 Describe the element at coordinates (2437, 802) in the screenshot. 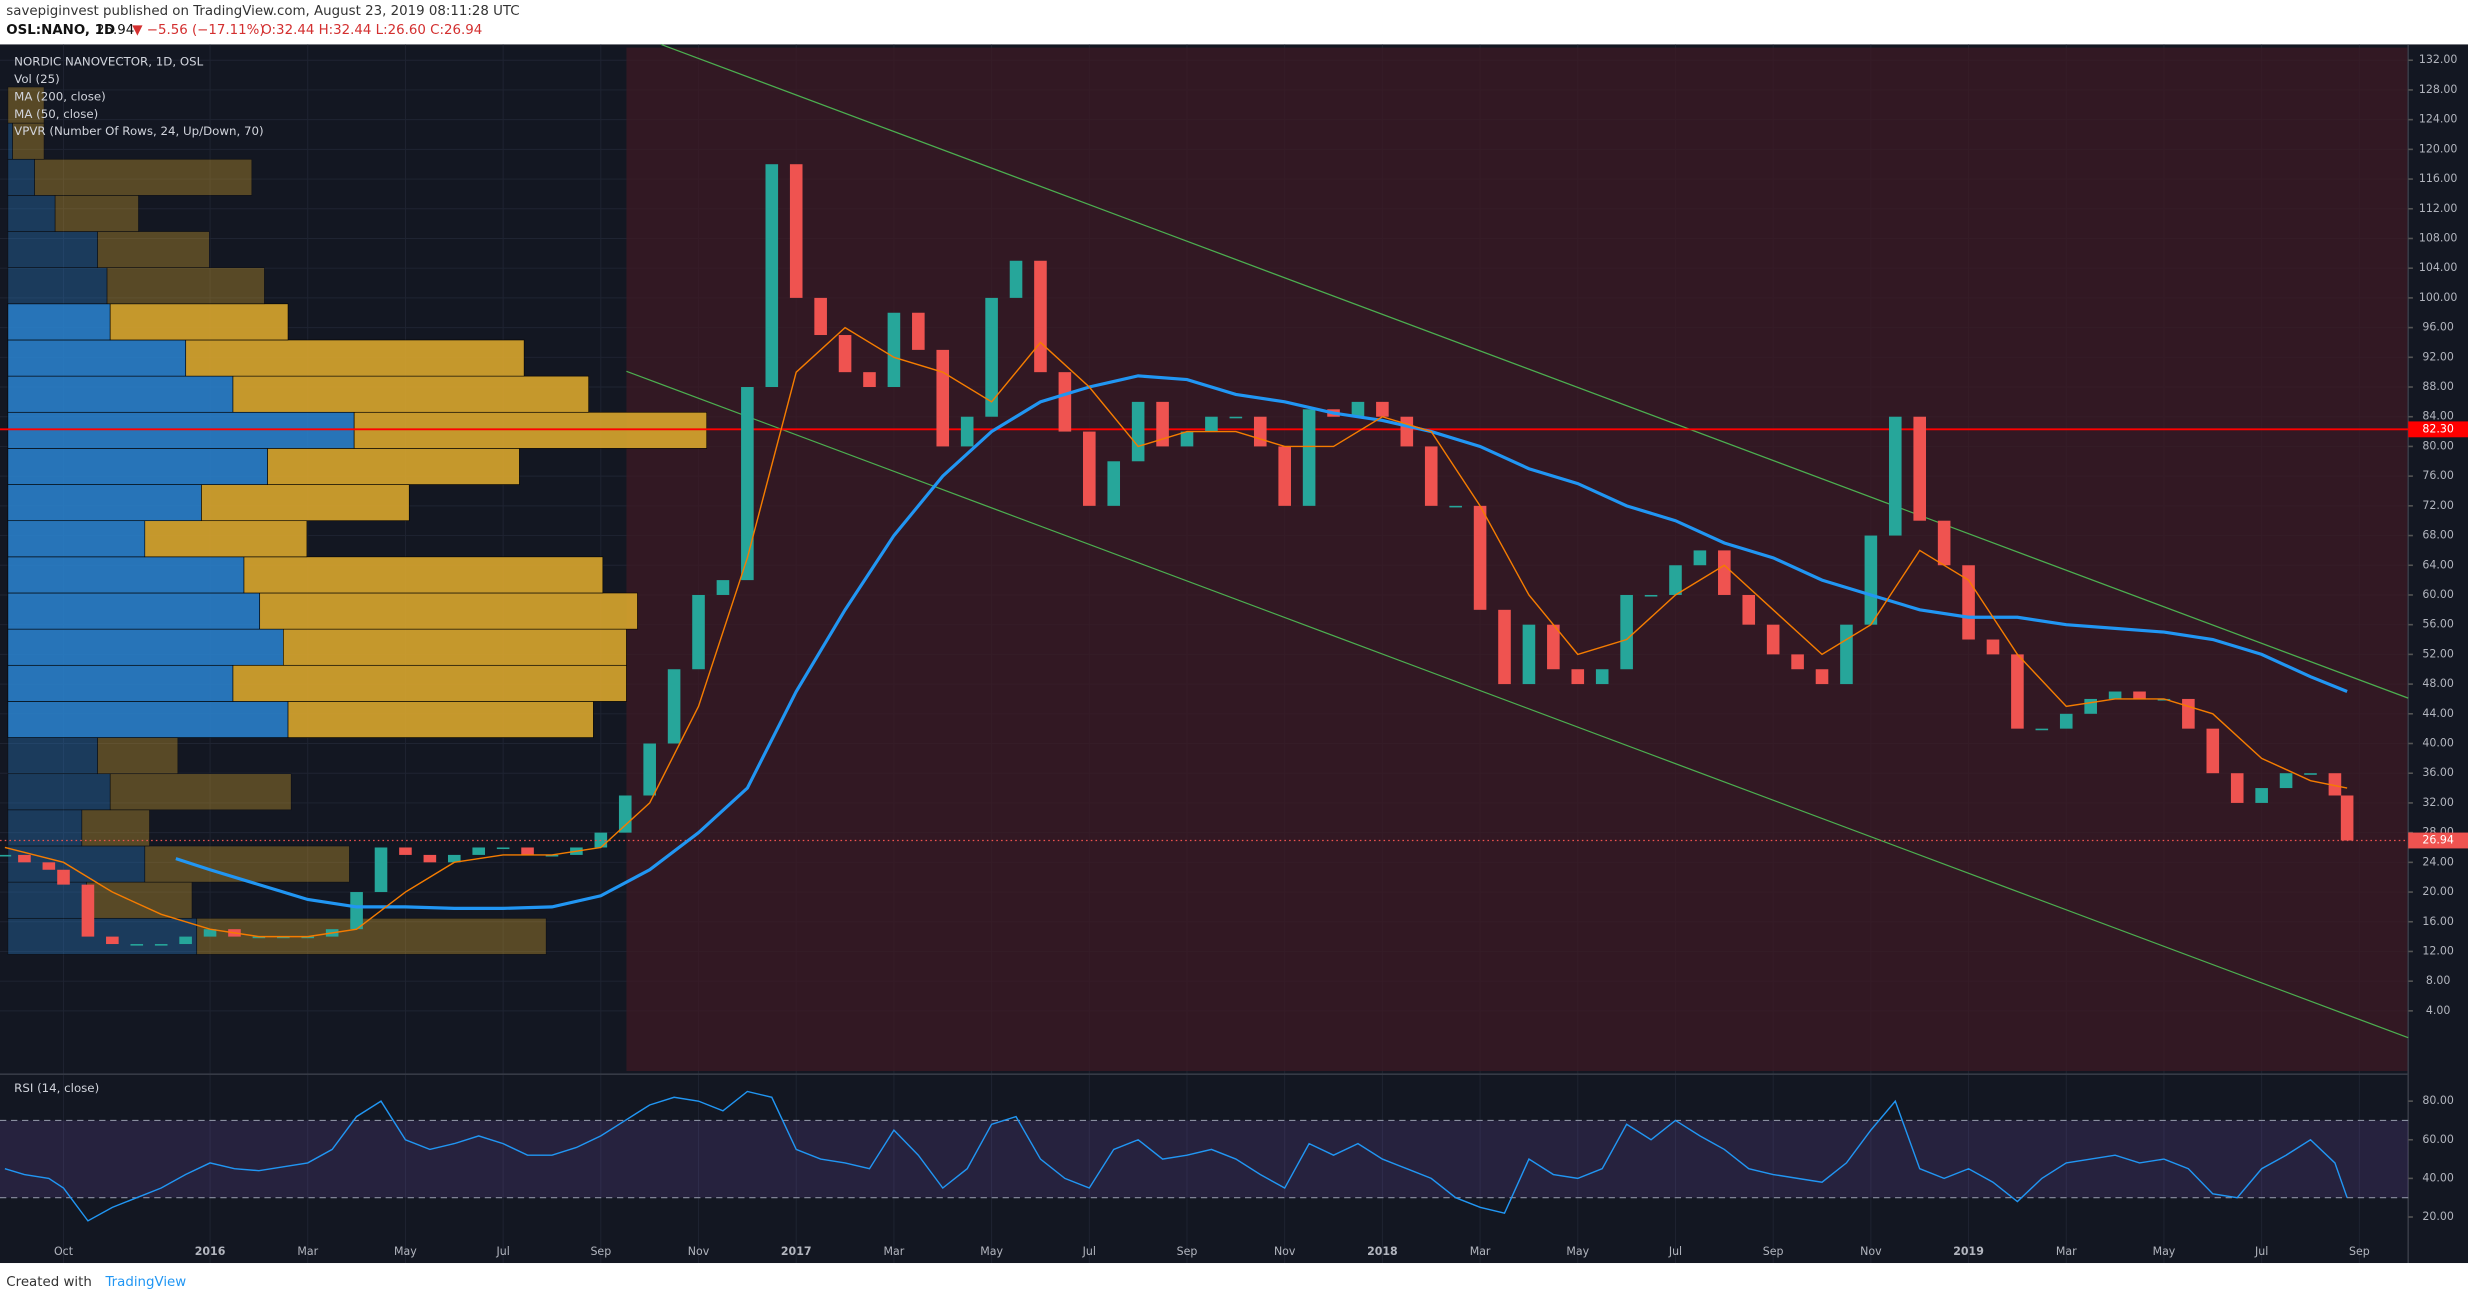

I see `y-tick-label: 32.00` at that location.